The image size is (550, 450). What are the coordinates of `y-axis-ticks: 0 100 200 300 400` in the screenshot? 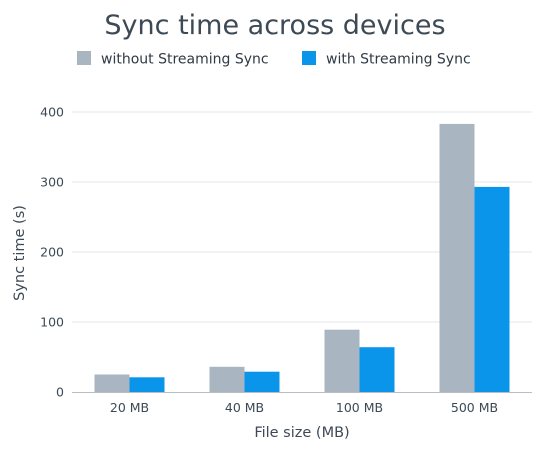 It's located at (52, 252).